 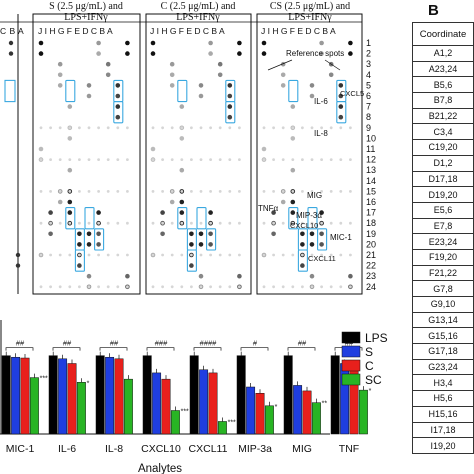 What do you see at coordinates (368, 75) in the screenshot?
I see `row-number: 4` at bounding box center [368, 75].